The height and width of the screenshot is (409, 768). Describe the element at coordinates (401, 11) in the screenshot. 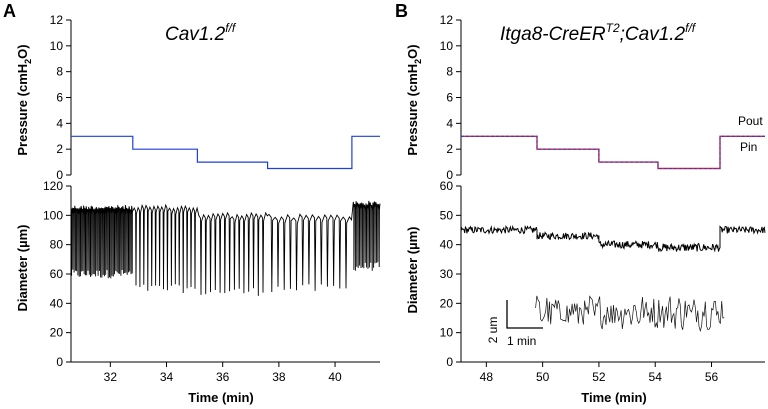

I see `panel-b-letter: B` at that location.